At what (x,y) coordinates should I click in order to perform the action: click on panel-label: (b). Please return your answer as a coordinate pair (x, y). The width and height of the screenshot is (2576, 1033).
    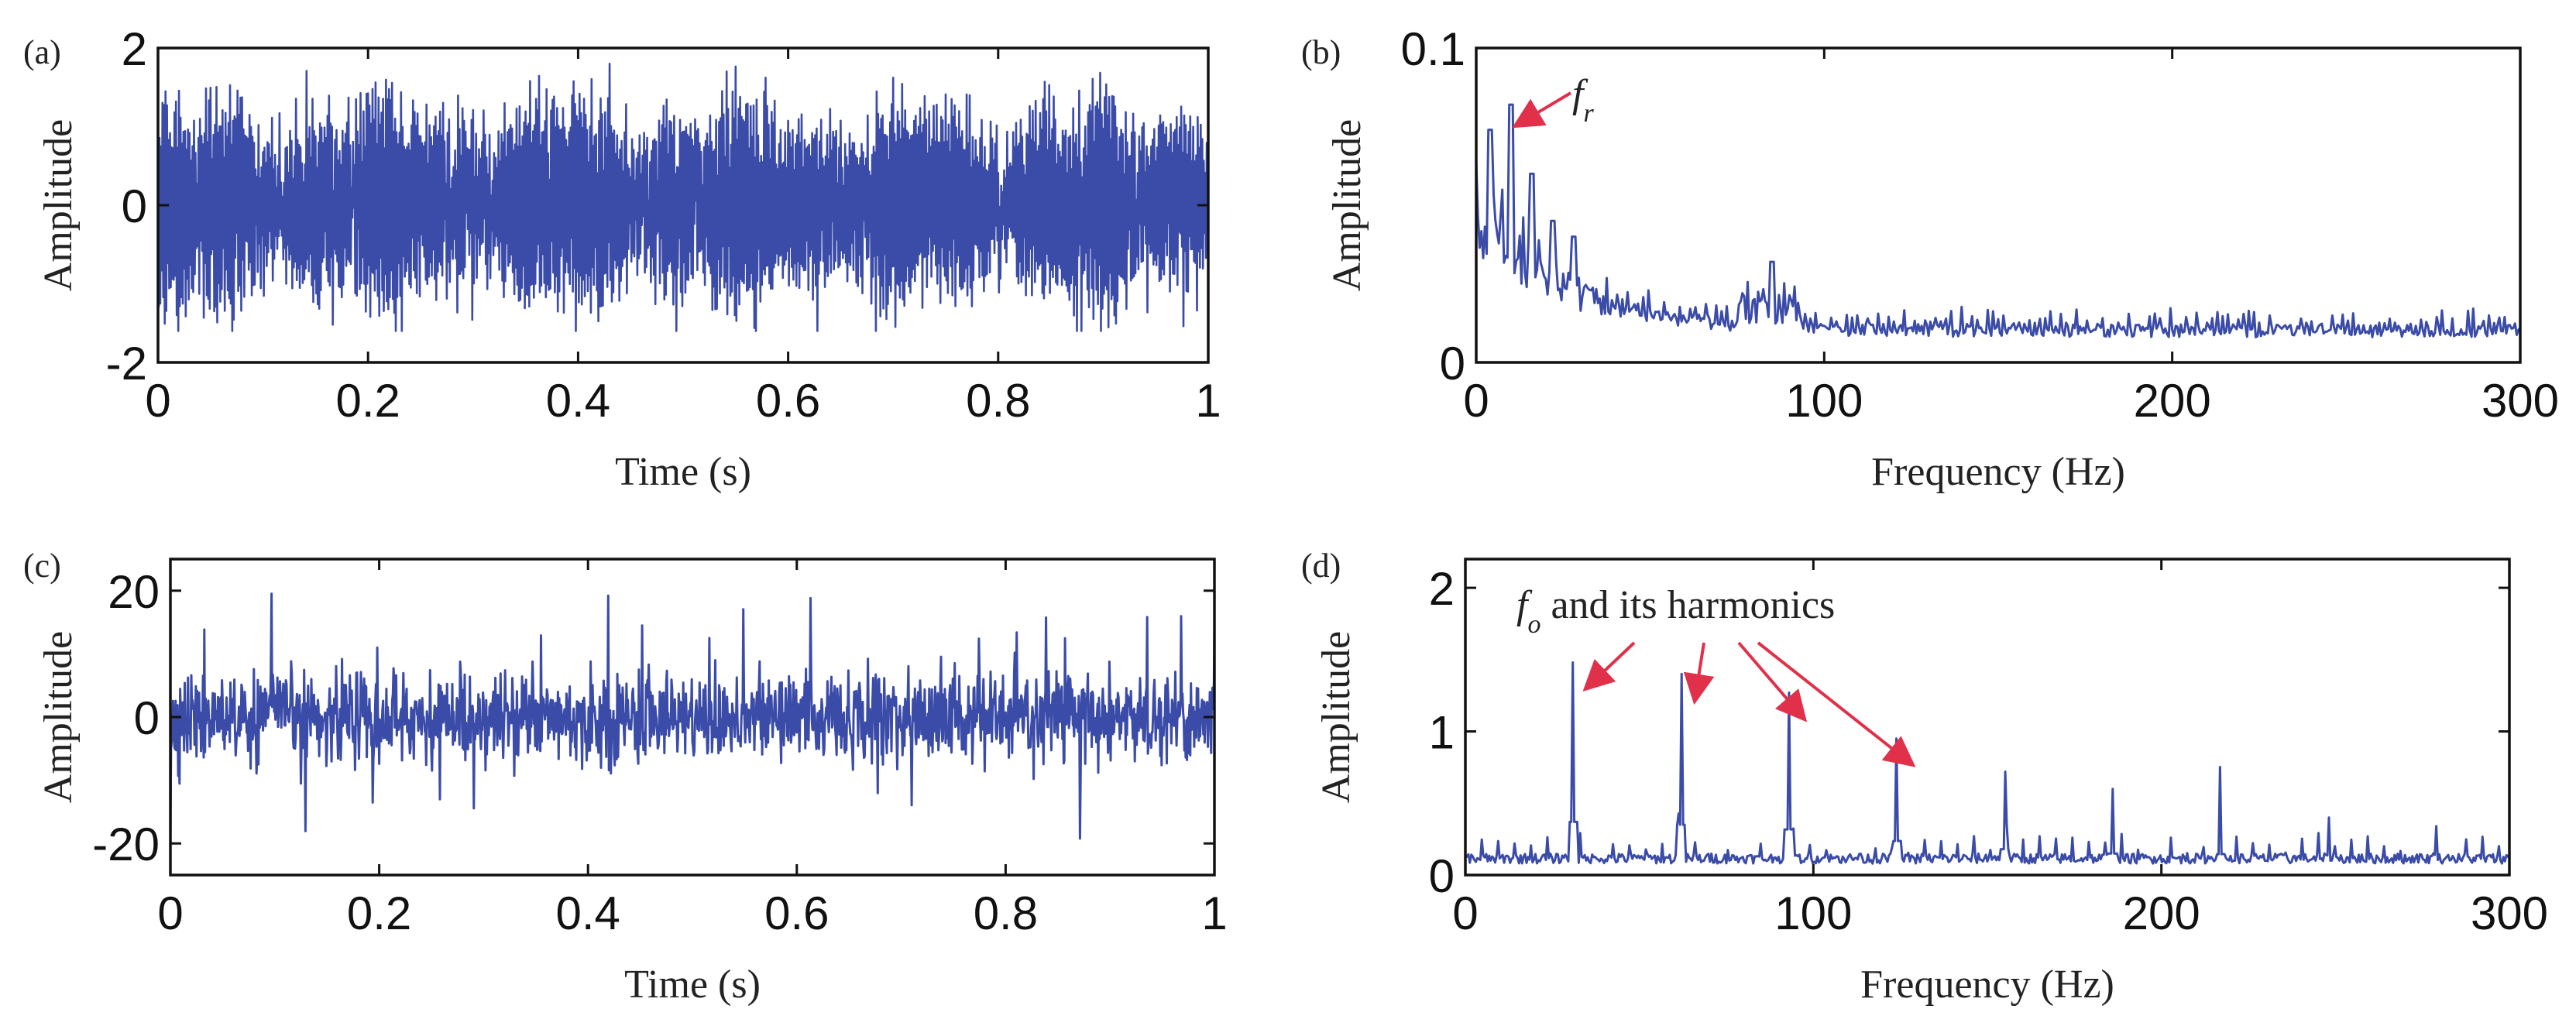
    Looking at the image, I should click on (1321, 52).